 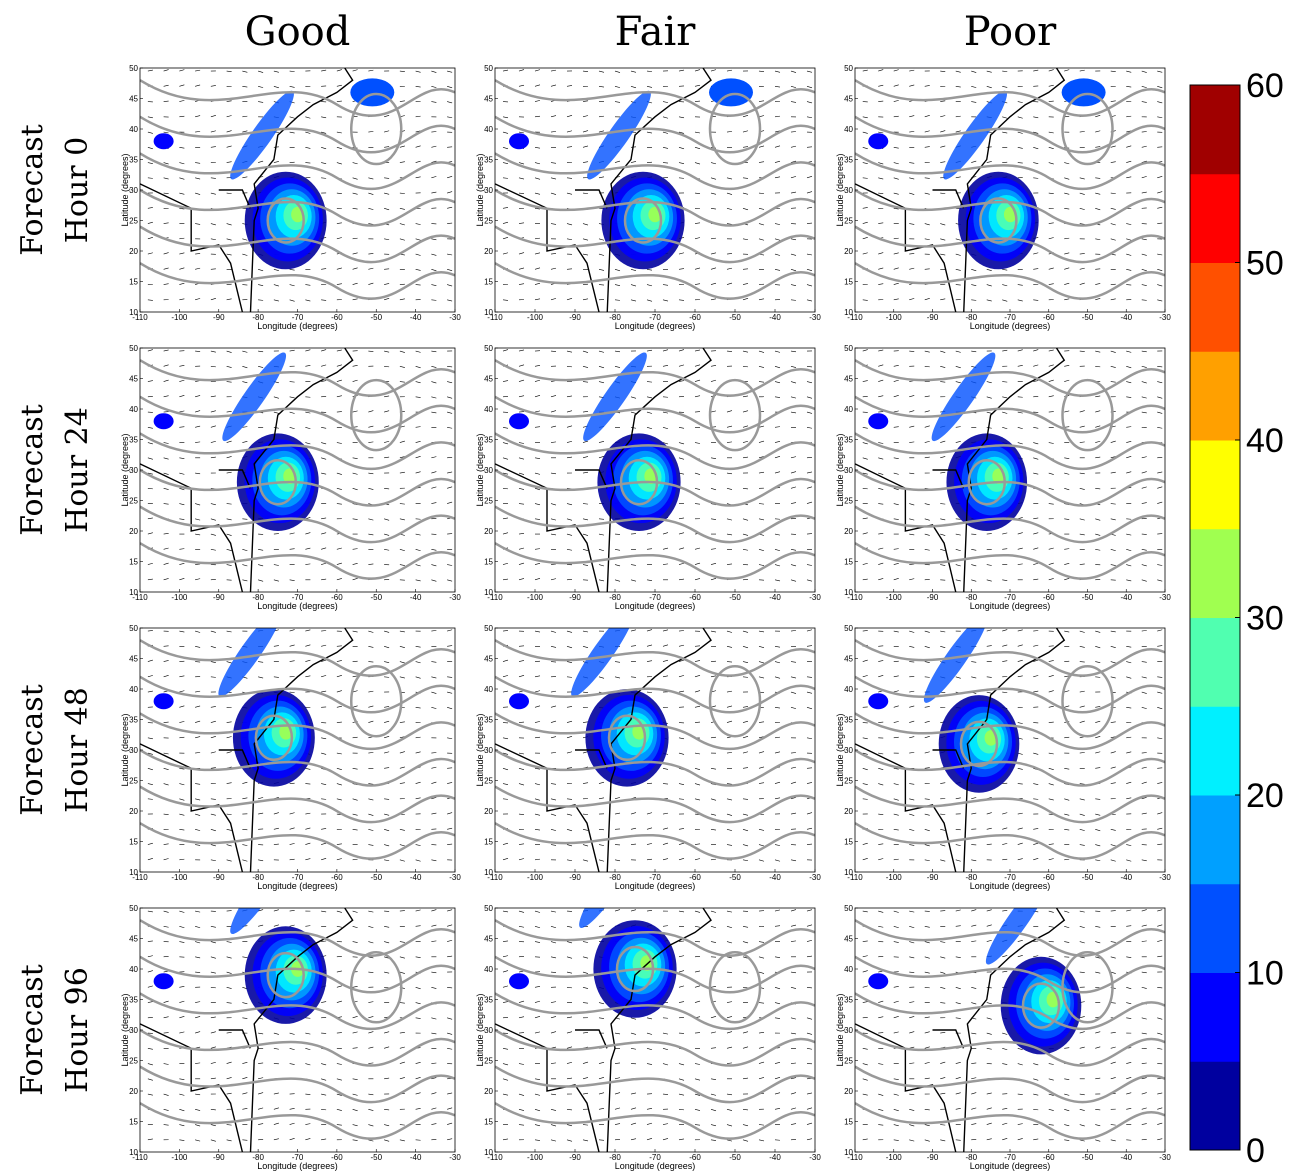 I want to click on column-title: Fair, so click(x=656, y=32).